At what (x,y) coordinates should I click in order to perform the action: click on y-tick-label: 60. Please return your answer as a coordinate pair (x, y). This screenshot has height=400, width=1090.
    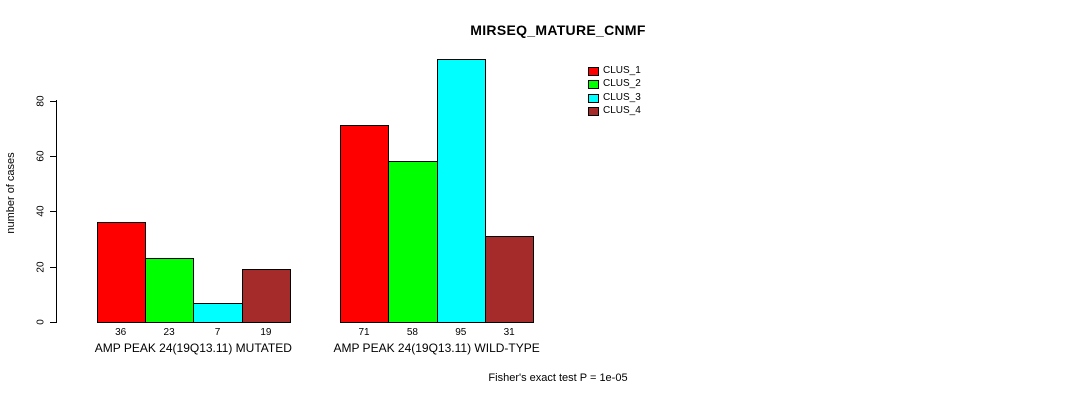
    Looking at the image, I should click on (41, 156).